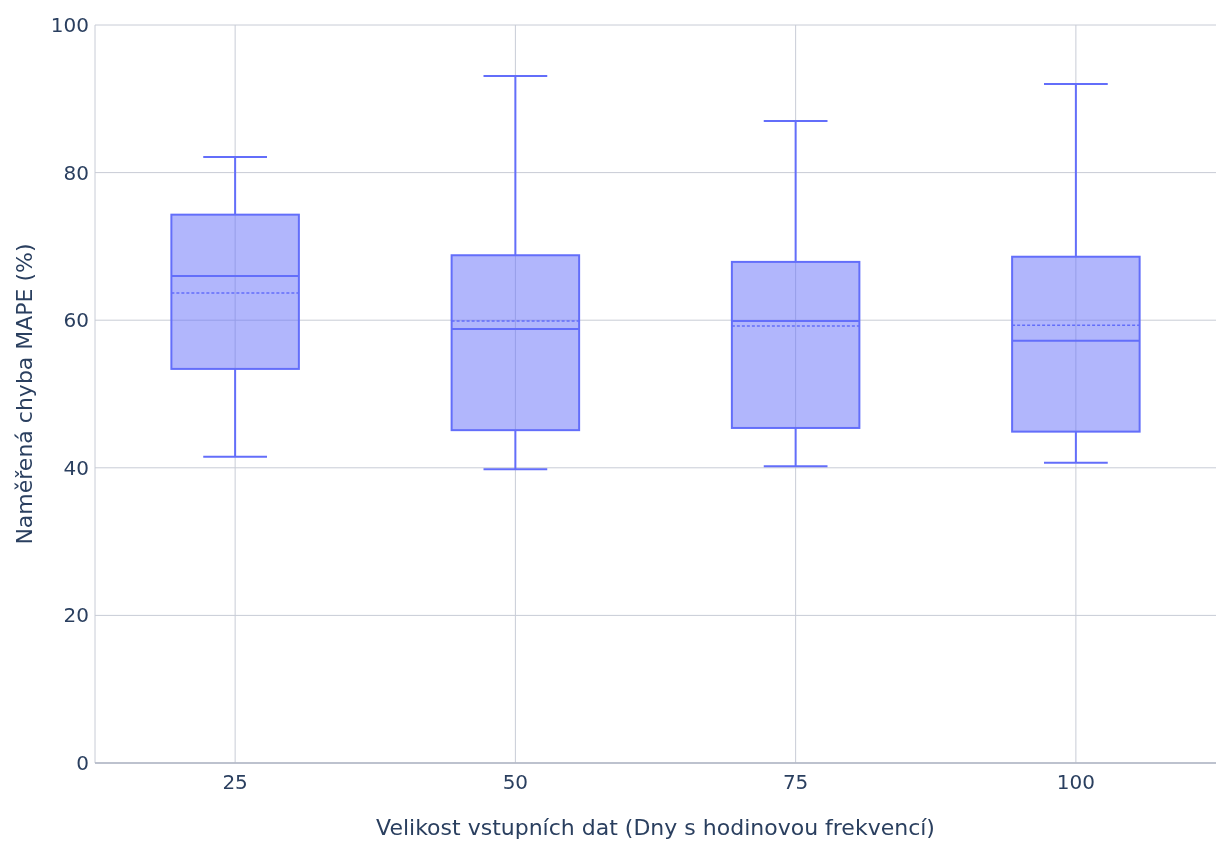 The height and width of the screenshot is (845, 1224). I want to click on y-axis-title: Naměřená chyba MAPE (%), so click(24, 394).